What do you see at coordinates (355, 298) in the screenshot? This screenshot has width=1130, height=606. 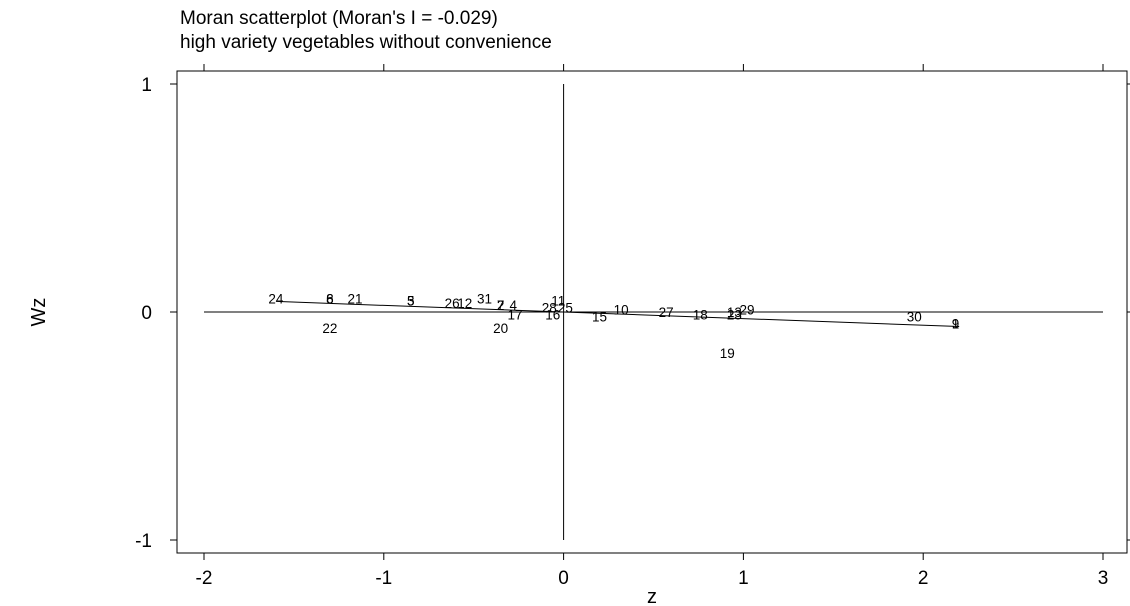 I see `point-label: 21` at bounding box center [355, 298].